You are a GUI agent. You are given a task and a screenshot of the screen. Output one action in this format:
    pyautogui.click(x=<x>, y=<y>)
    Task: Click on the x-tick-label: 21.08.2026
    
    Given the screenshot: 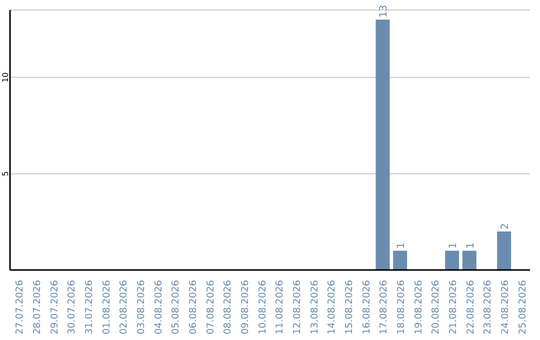 What is the action you would take?
    pyautogui.click(x=453, y=307)
    